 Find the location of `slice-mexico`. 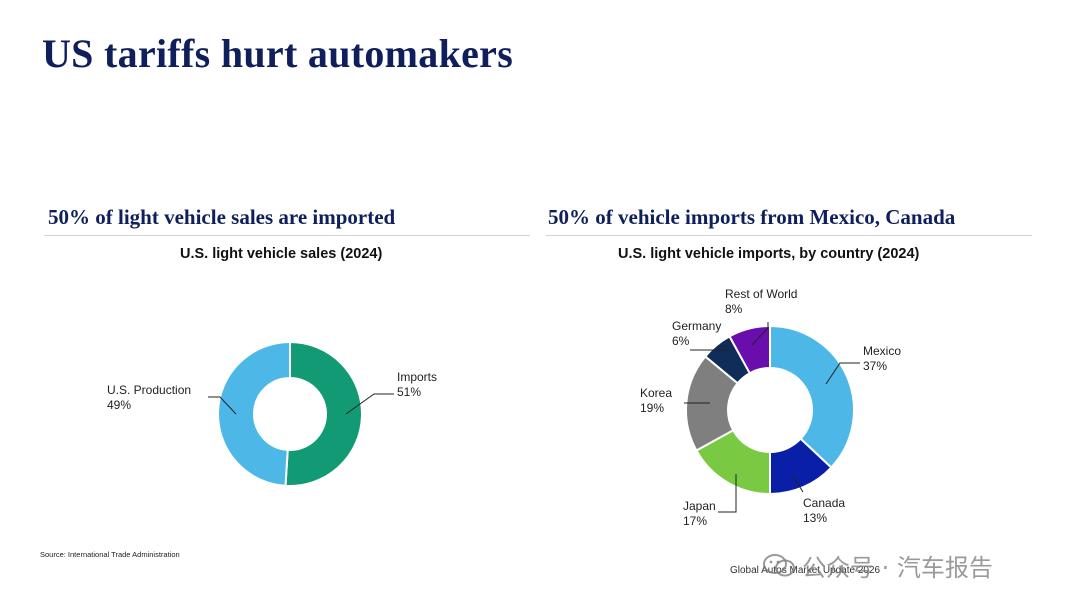

slice-mexico is located at coordinates (812, 396).